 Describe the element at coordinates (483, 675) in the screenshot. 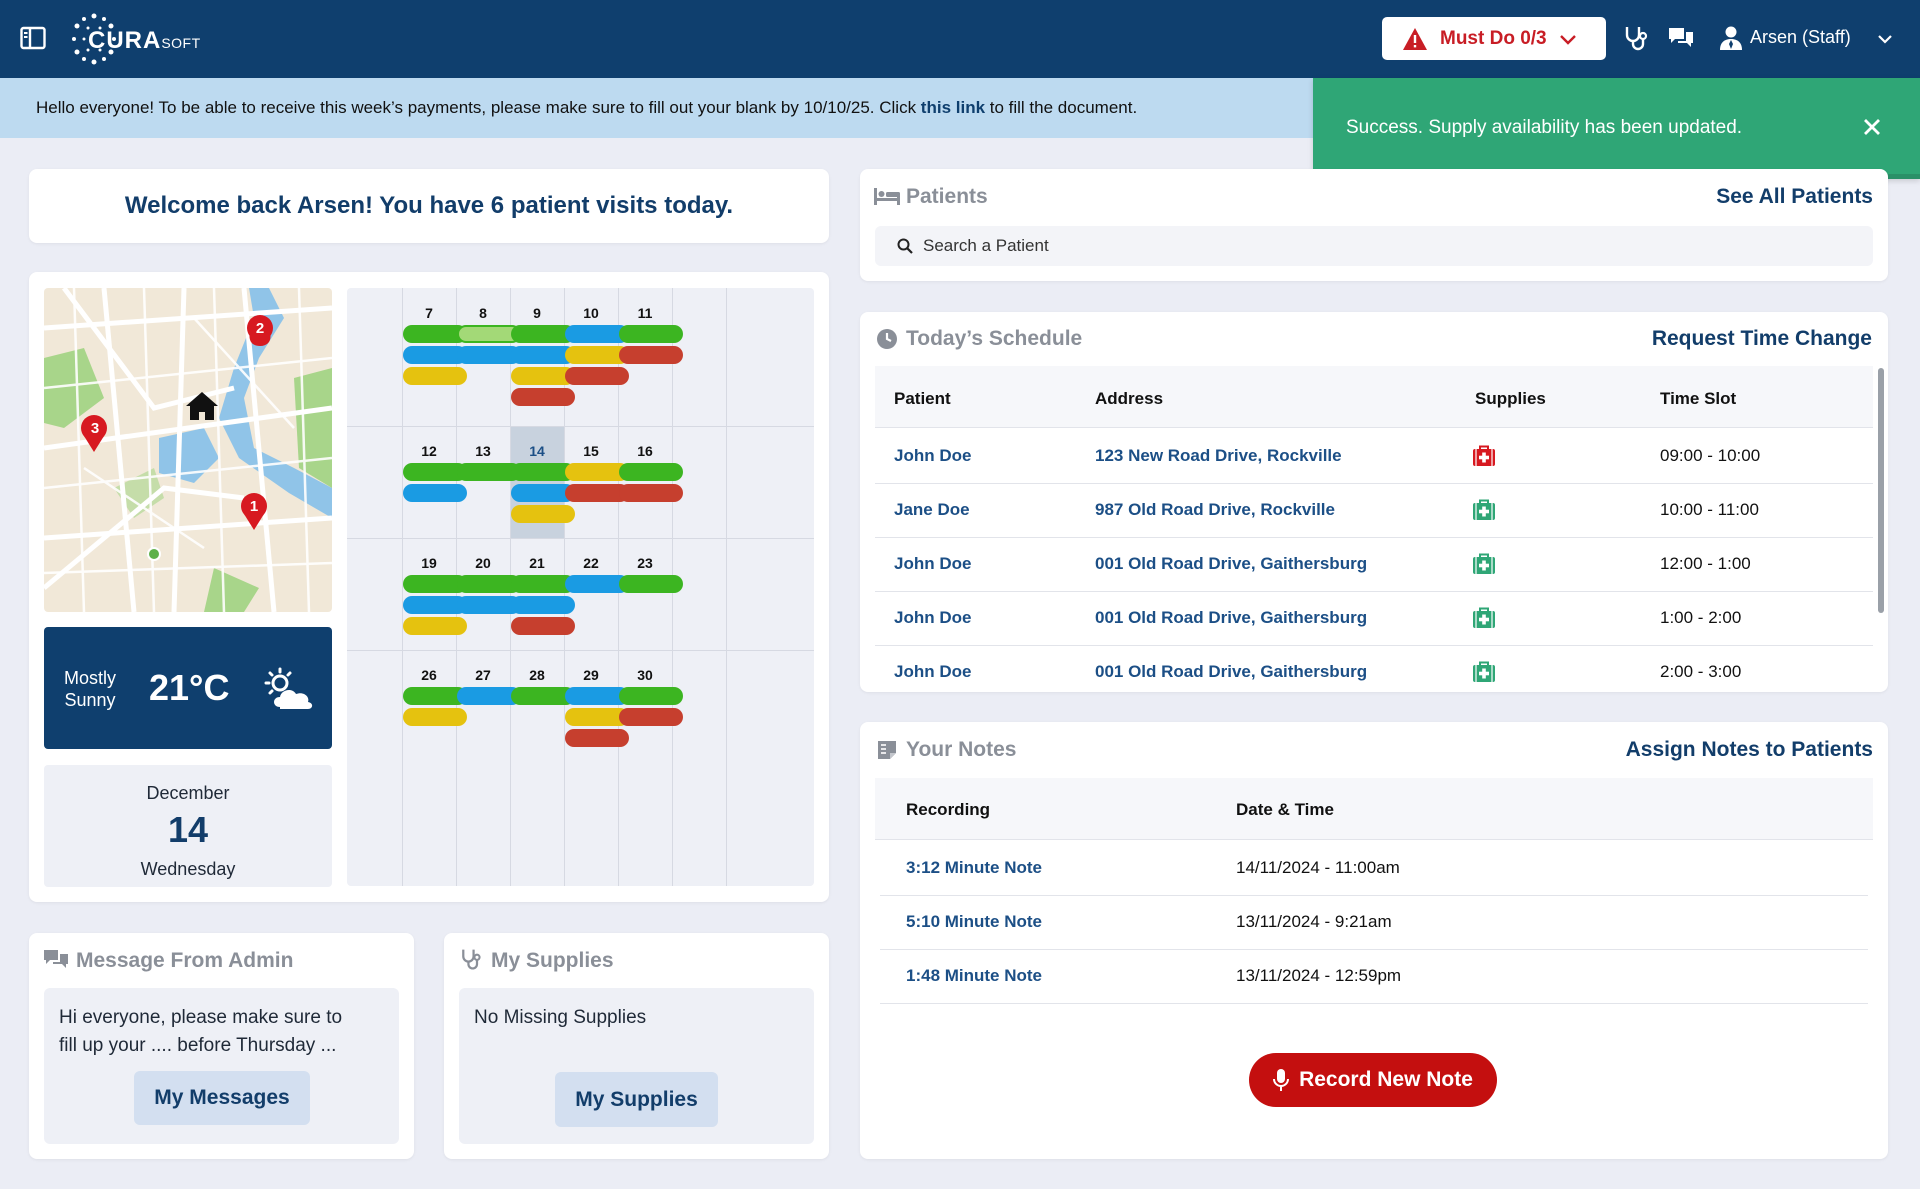

I see `calendar-day-27: 27` at that location.